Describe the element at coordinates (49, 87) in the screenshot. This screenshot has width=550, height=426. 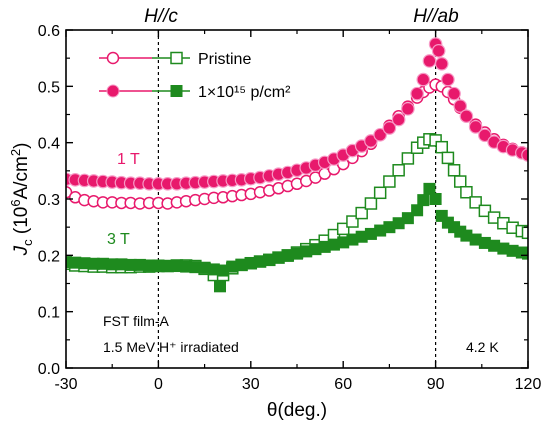
I see `y-tick-label: 0.5` at that location.